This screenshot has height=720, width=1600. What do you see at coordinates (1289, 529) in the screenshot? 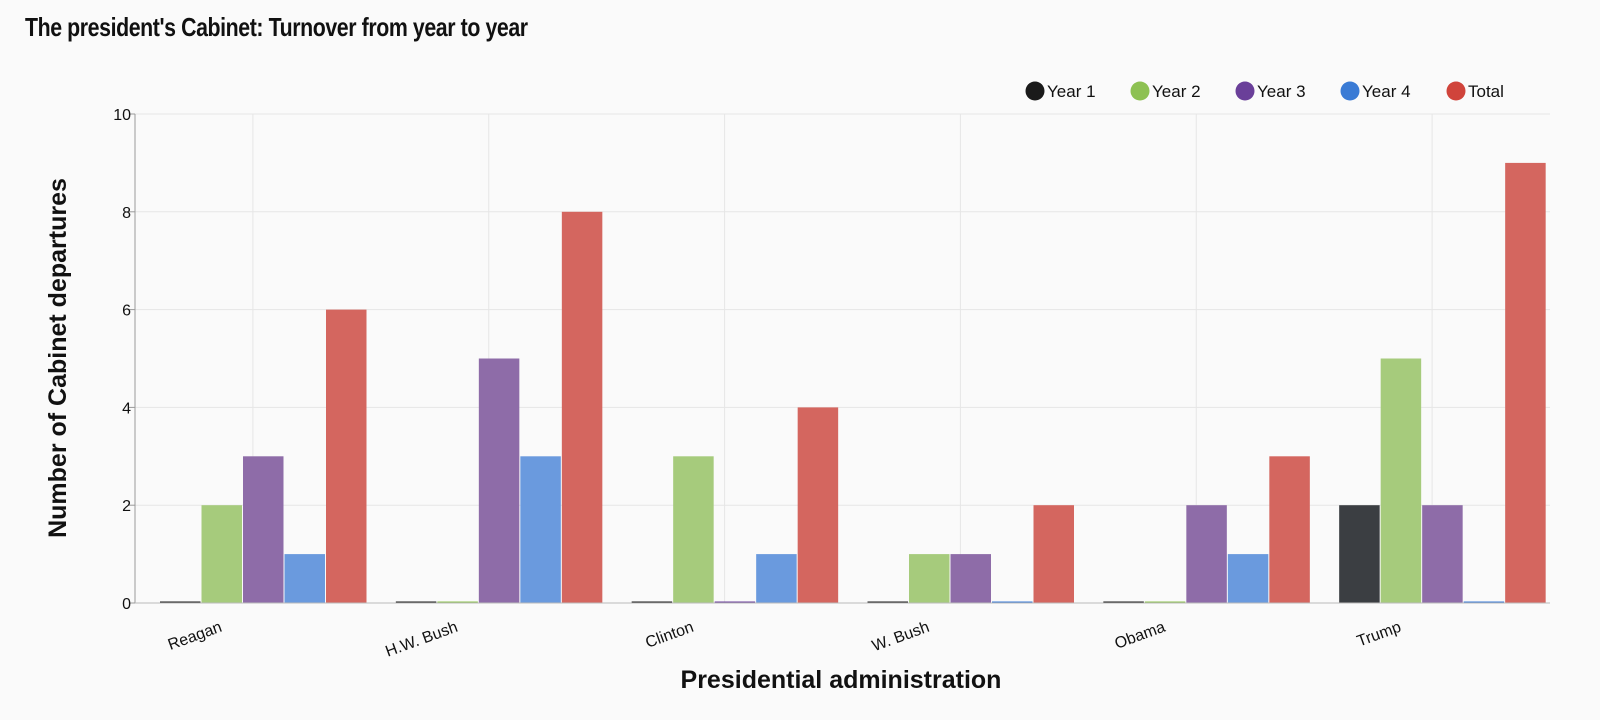
I see `bar-total-obama` at bounding box center [1289, 529].